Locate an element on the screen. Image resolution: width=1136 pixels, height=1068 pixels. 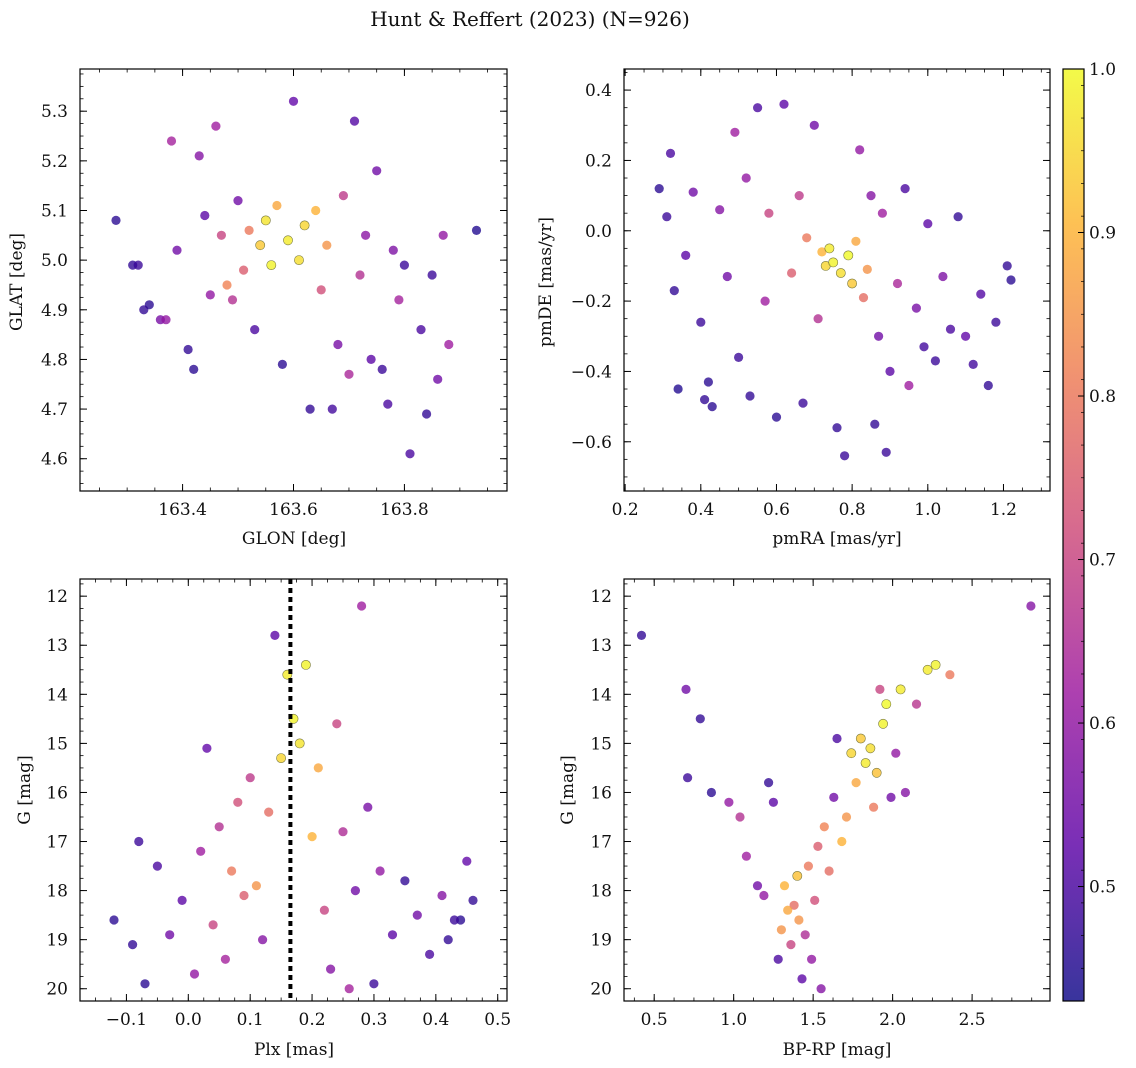
y-tick-label: 20 is located at coordinates (57, 990).